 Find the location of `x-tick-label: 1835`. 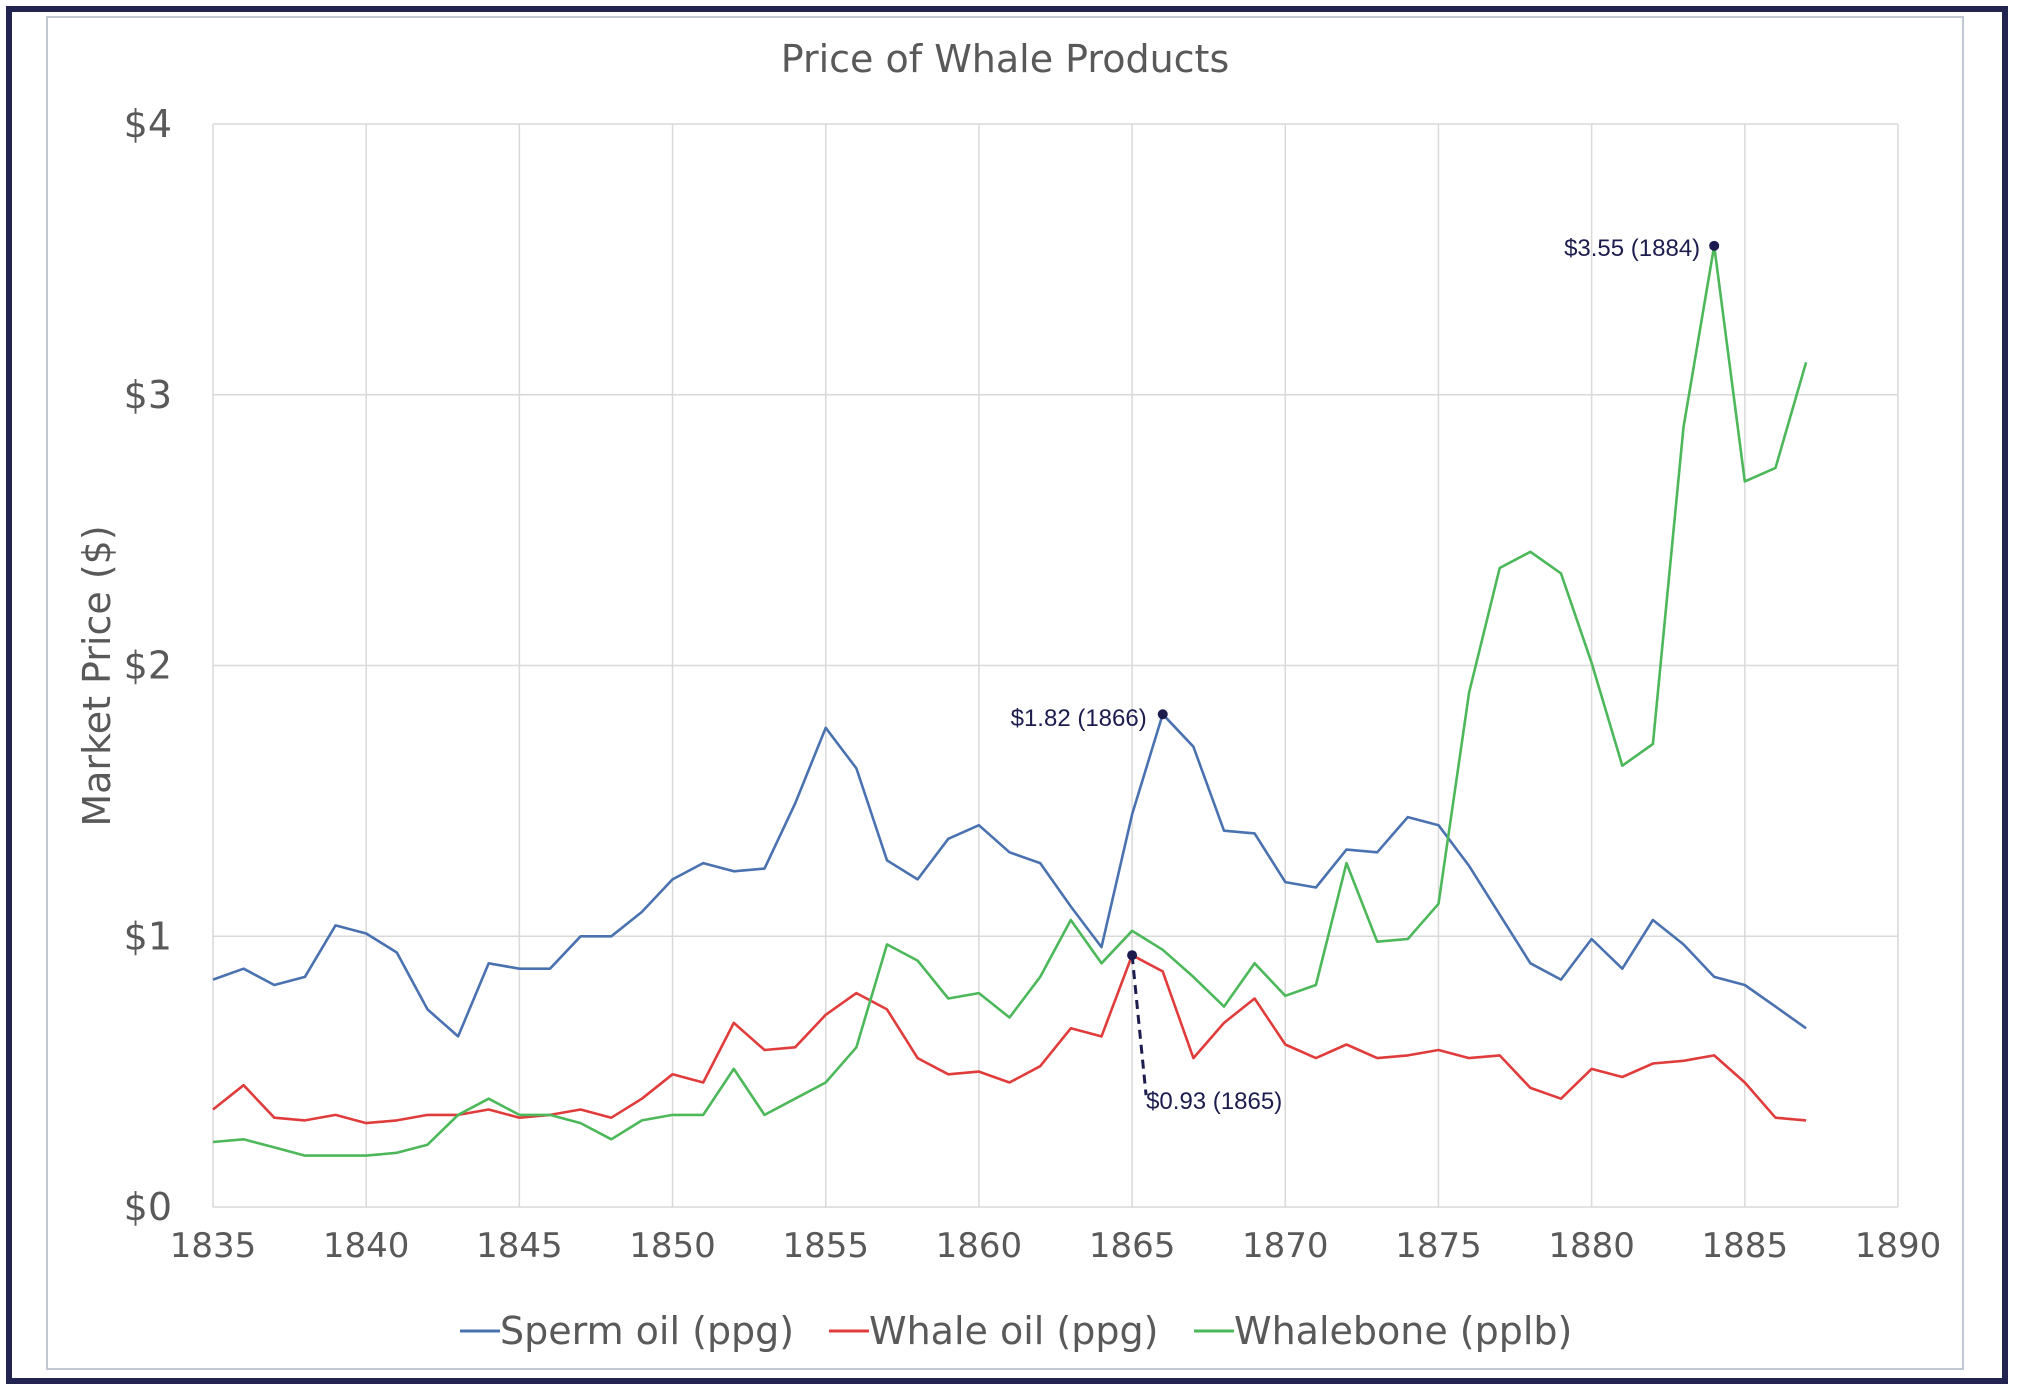

x-tick-label: 1835 is located at coordinates (213, 1246).